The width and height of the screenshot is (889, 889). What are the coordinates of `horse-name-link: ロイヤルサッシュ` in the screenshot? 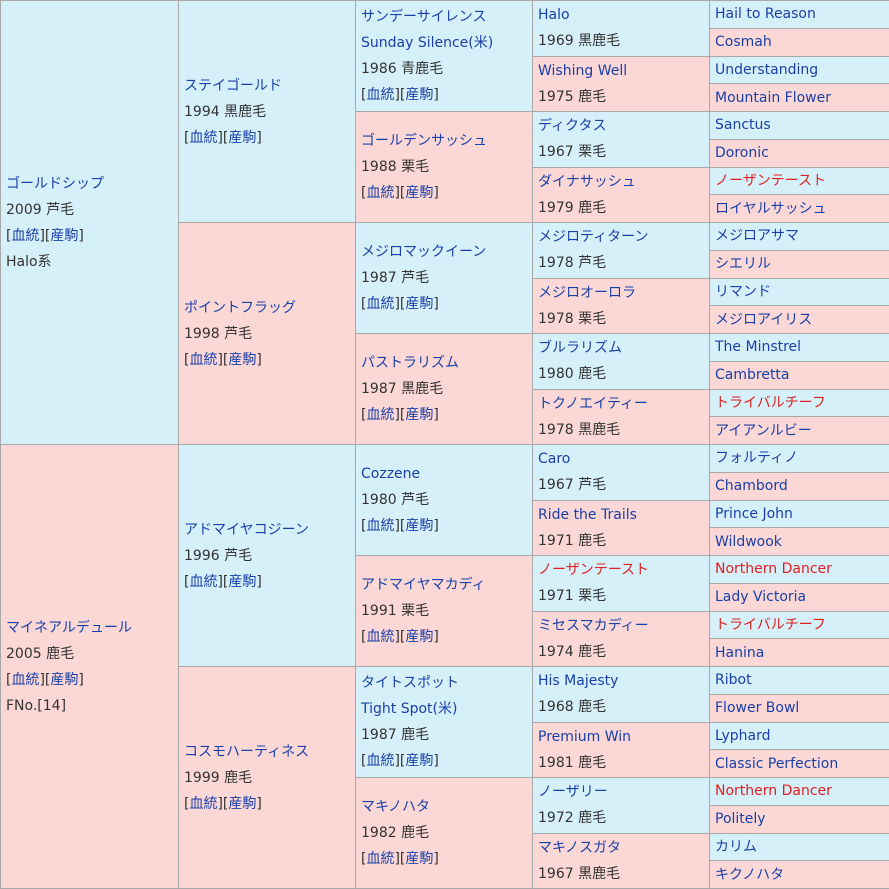 It's located at (771, 208).